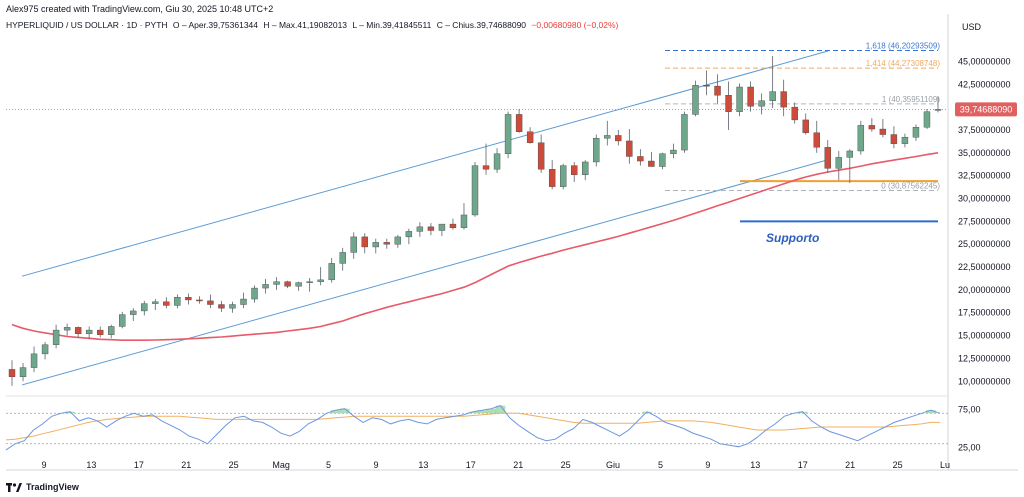 The height and width of the screenshot is (497, 1024). What do you see at coordinates (984, 244) in the screenshot?
I see `y-tick-label: 25,00000000` at bounding box center [984, 244].